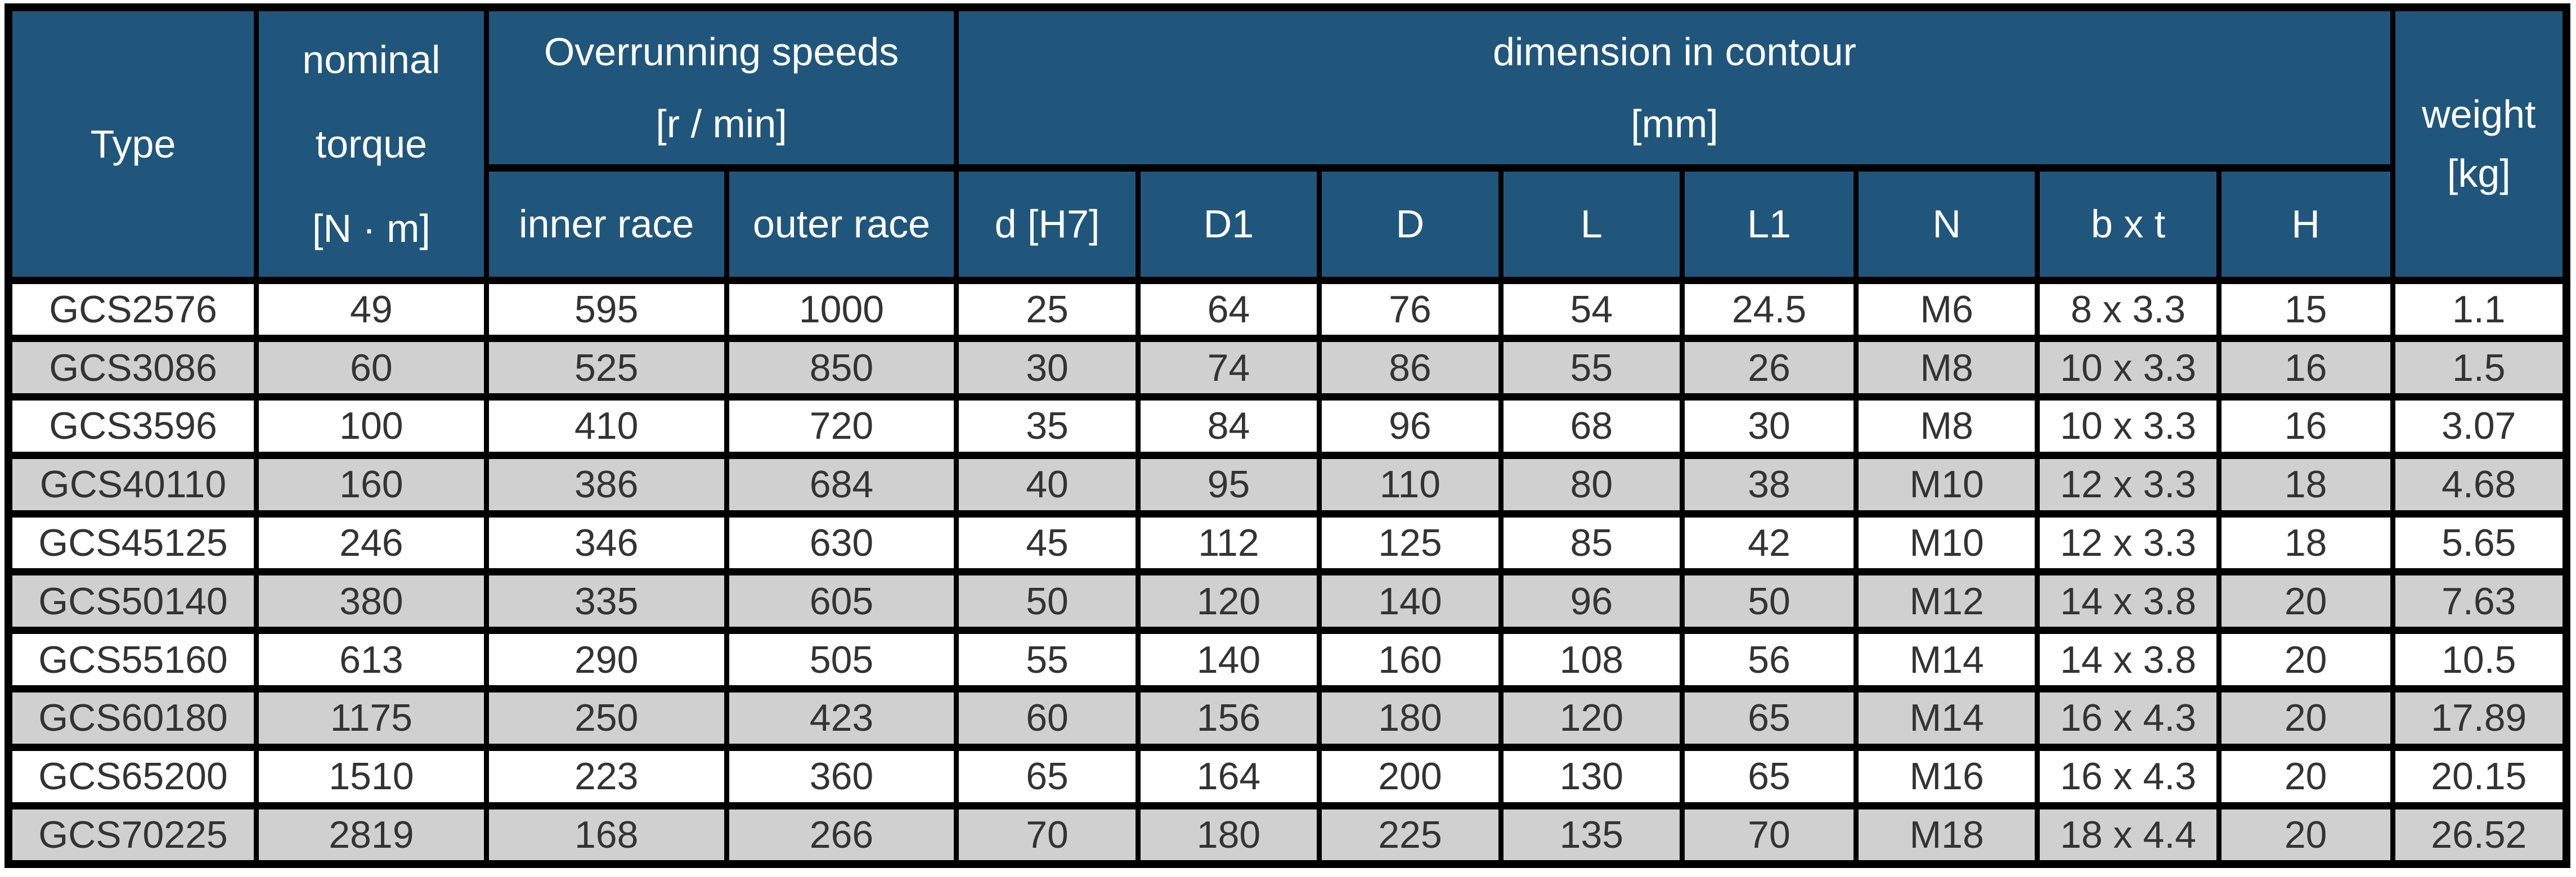 The height and width of the screenshot is (877, 2576). I want to click on cell-value: 10.5, so click(2479, 660).